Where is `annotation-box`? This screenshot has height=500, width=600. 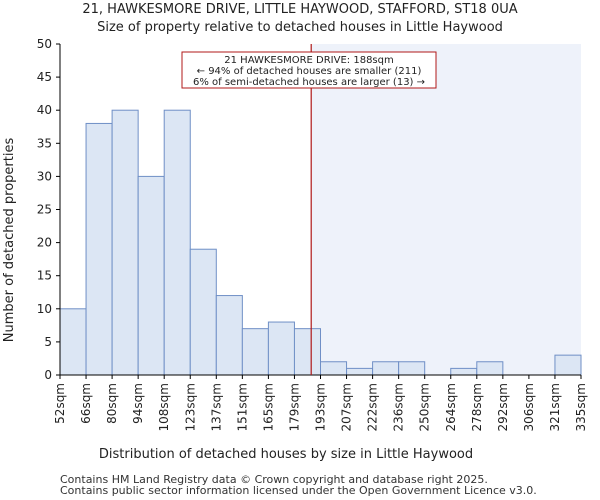 annotation-box is located at coordinates (309, 70).